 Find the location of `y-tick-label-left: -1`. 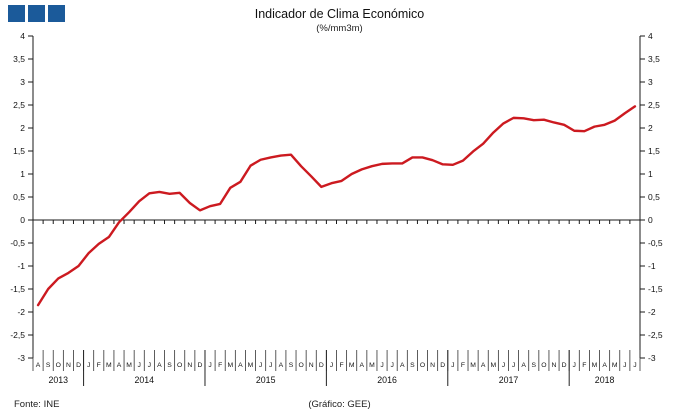

y-tick-label-left: -1 is located at coordinates (21, 266).